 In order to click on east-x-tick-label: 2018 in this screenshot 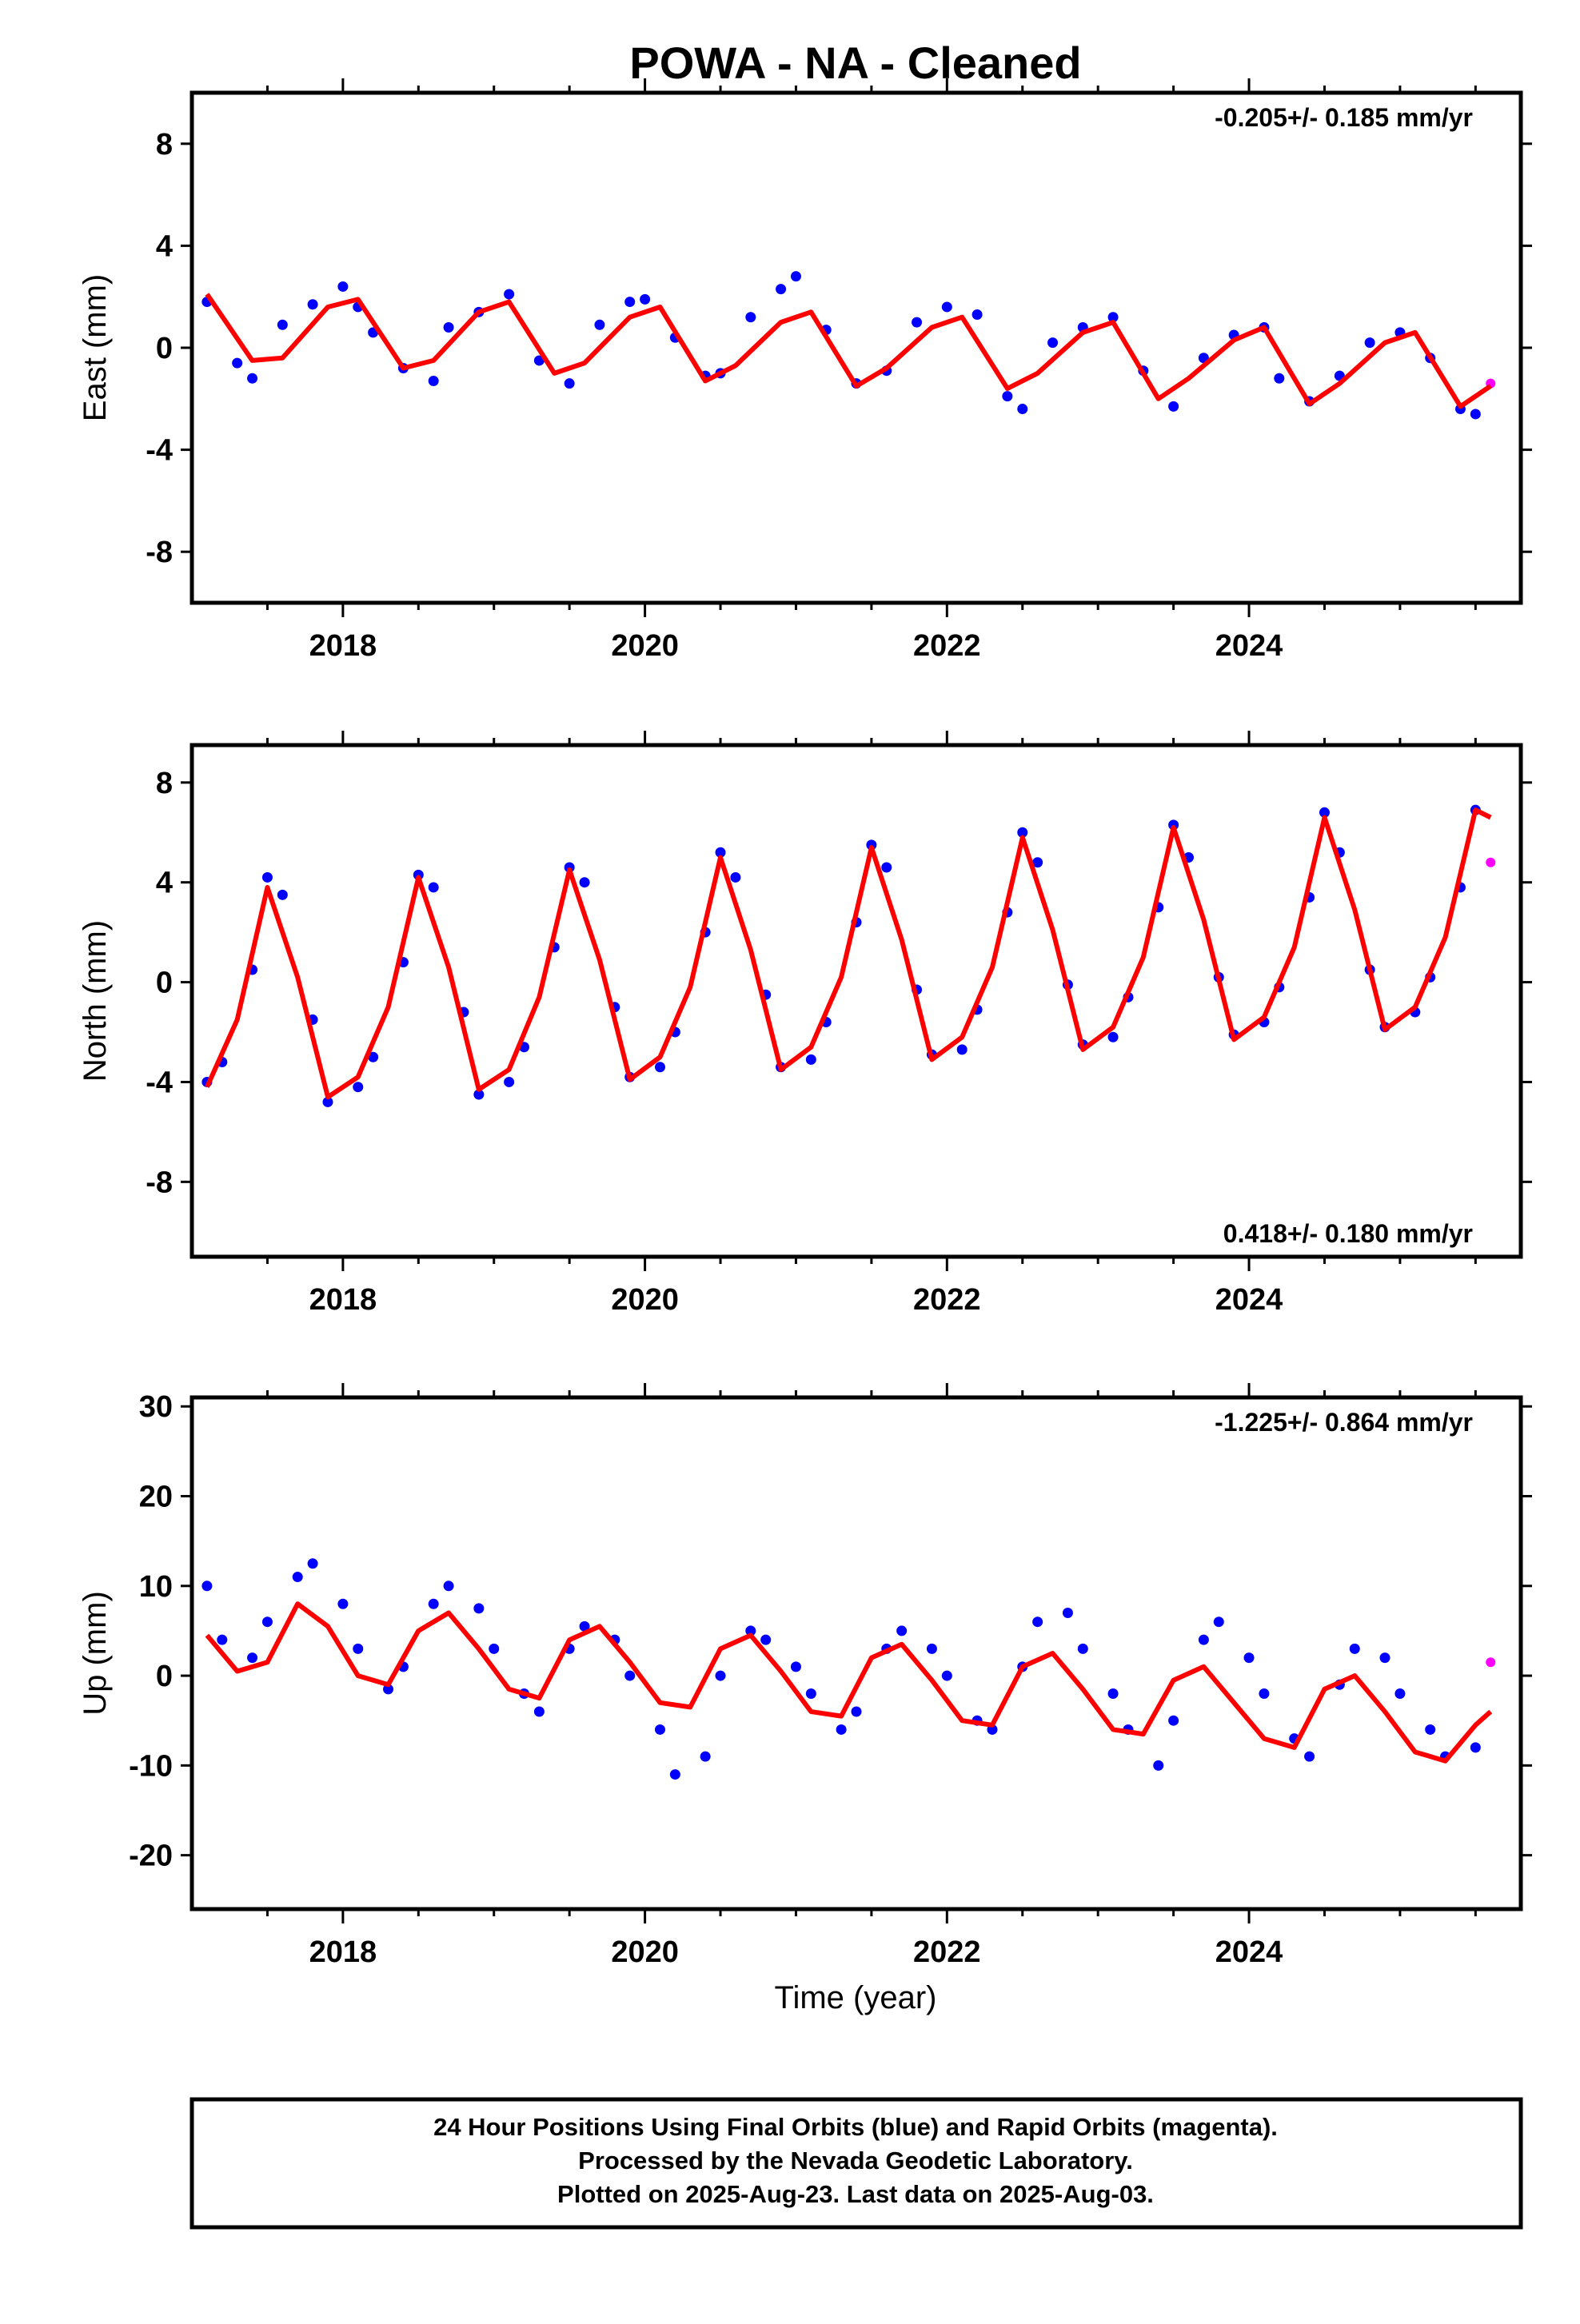, I will do `click(343, 646)`.